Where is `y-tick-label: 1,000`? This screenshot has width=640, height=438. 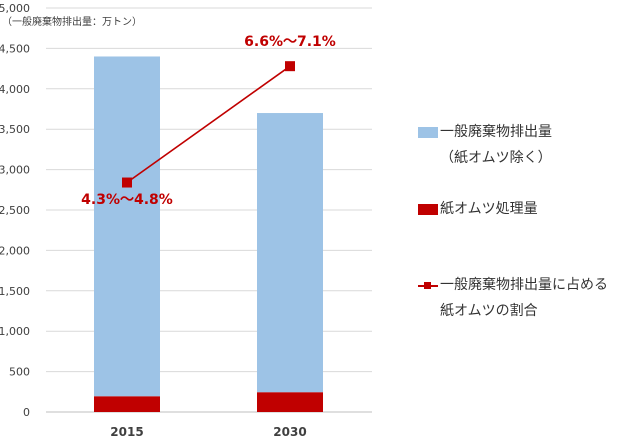 y-tick-label: 1,000 is located at coordinates (15, 331).